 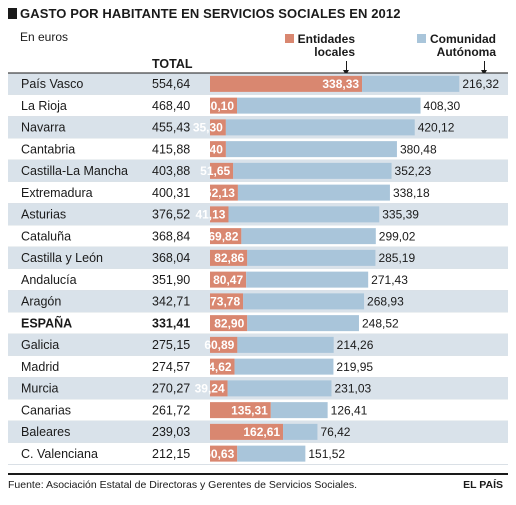 What do you see at coordinates (413, 171) in the screenshot?
I see `autonoma-value-label: 352,23` at bounding box center [413, 171].